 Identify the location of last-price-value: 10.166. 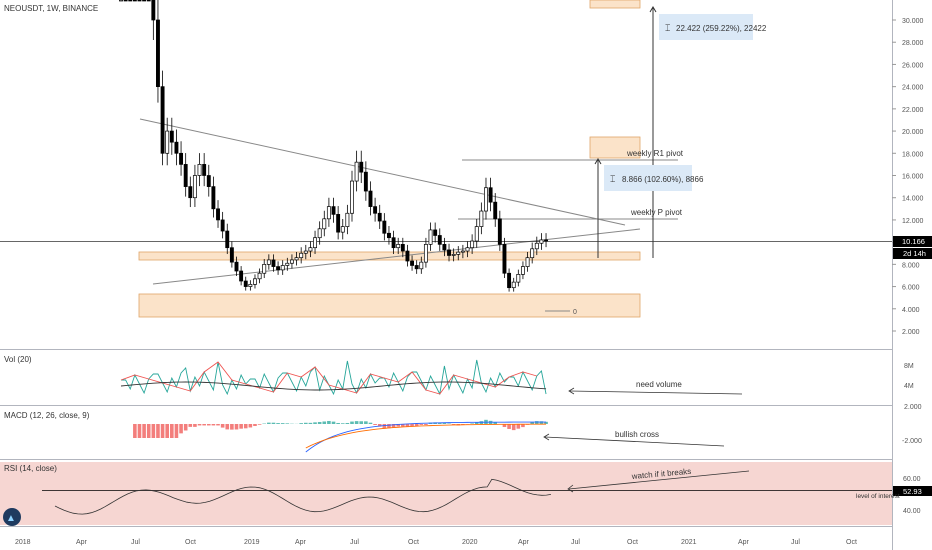
(913, 241).